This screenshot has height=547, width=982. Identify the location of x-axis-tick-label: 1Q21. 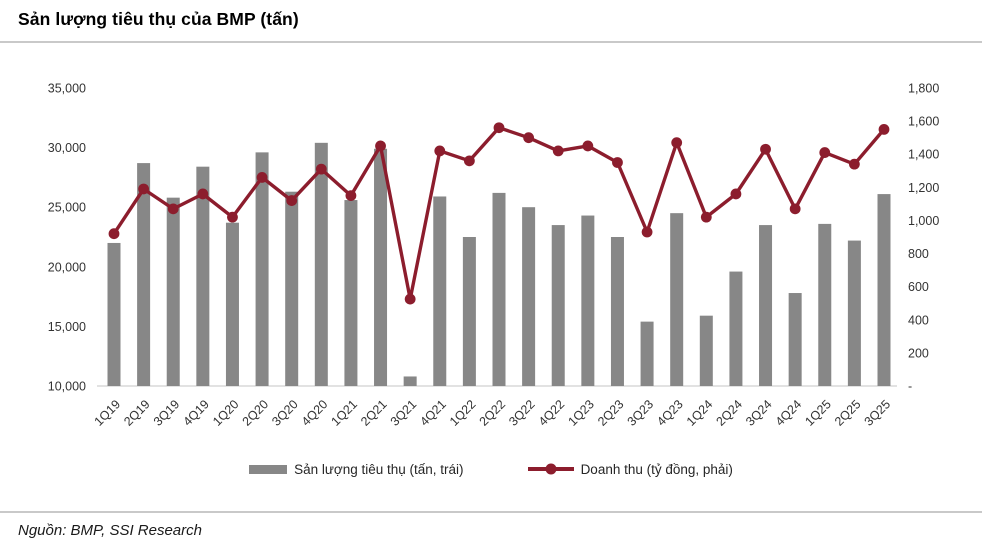
(345, 413).